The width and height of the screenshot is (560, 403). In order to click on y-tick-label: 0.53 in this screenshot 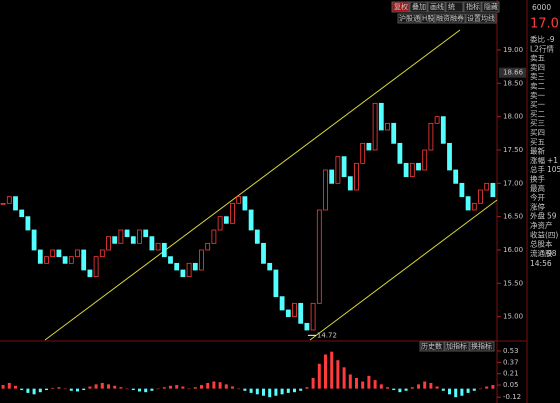, I will do `click(511, 351)`.